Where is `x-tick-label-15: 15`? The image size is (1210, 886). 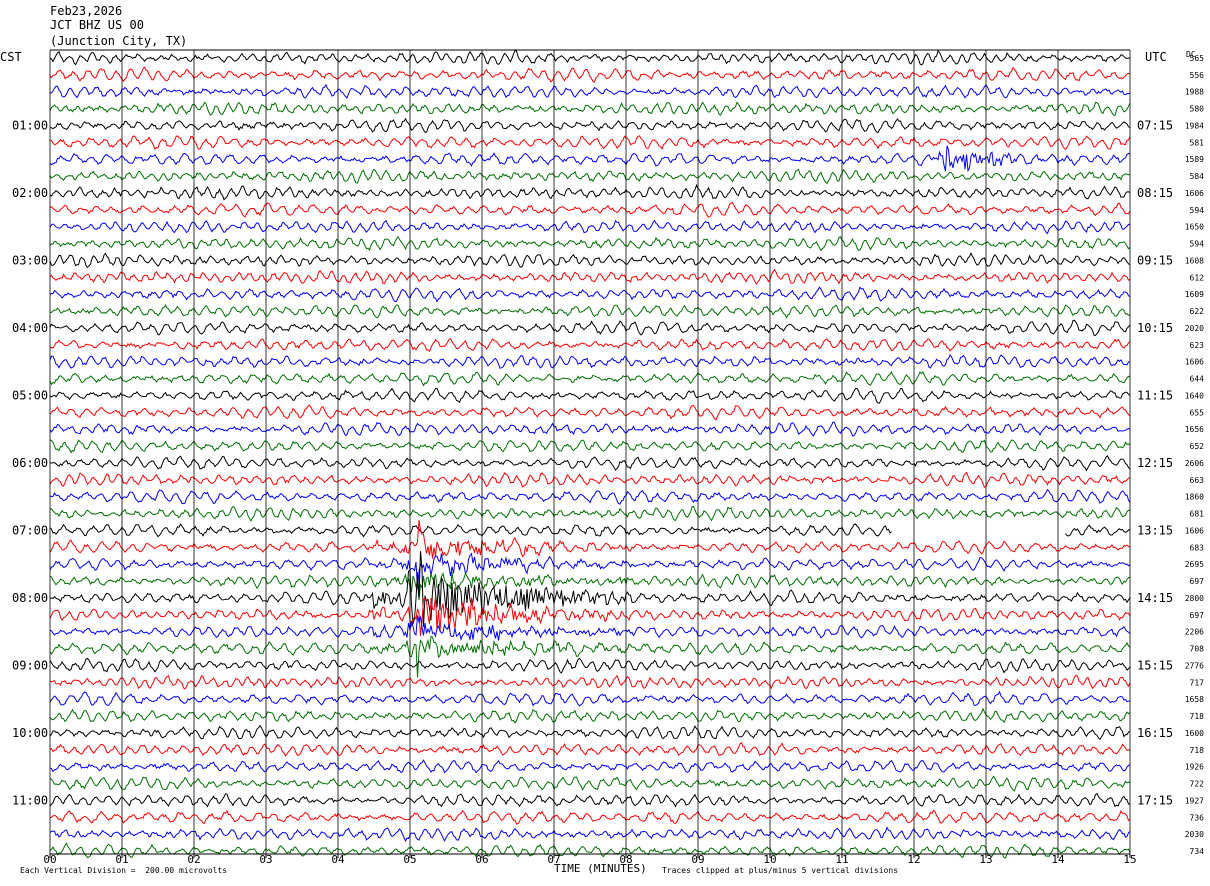 x-tick-label-15: 15 is located at coordinates (1129, 859).